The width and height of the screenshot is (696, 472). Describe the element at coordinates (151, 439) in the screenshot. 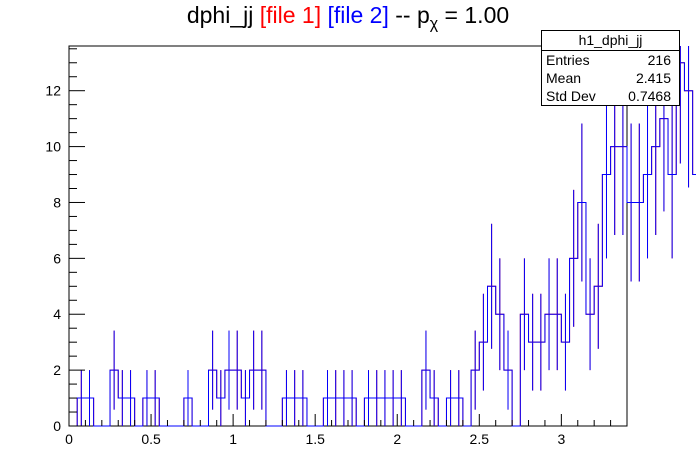

I see `x-tick-label: 0.5` at that location.